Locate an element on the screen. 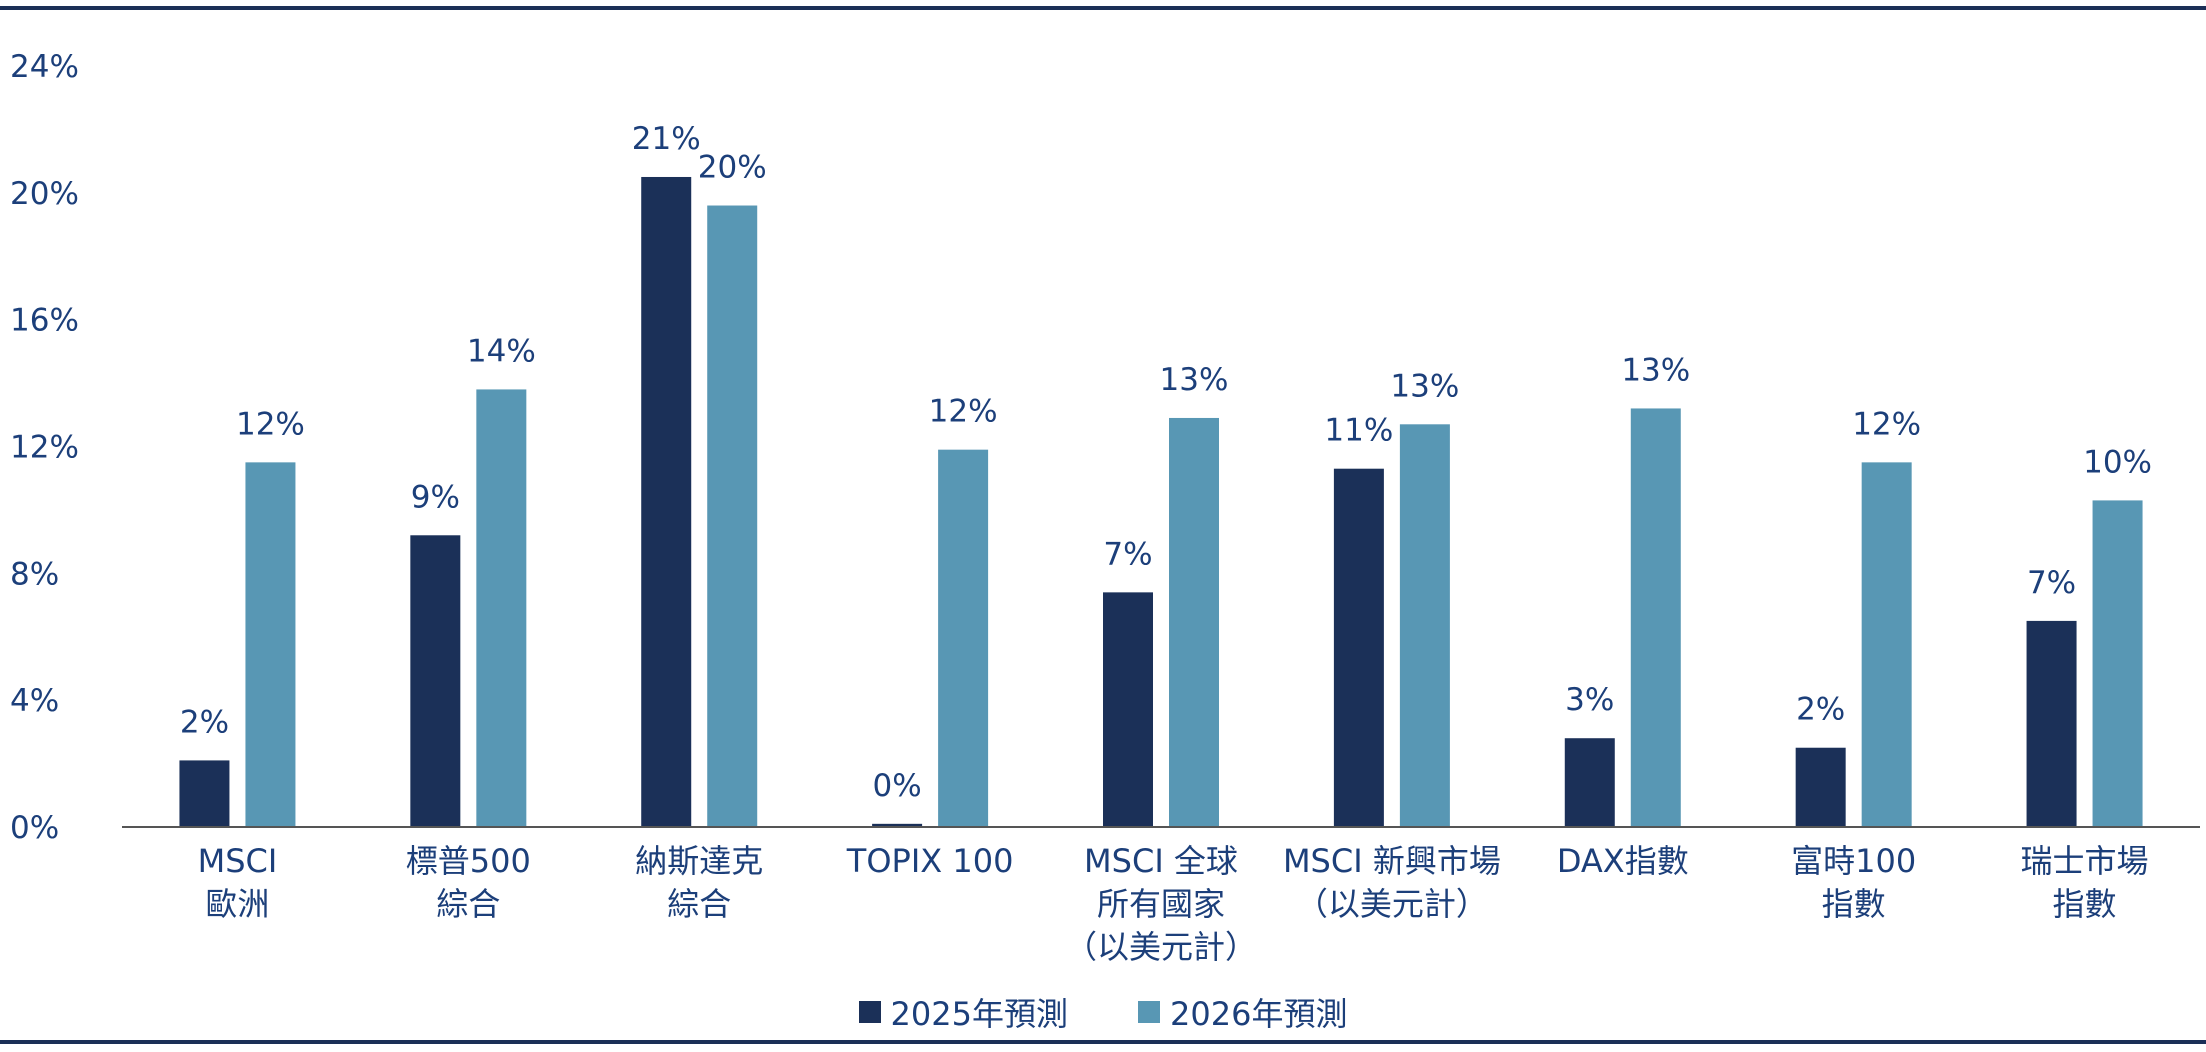  data-label: 10% is located at coordinates (2117, 462).